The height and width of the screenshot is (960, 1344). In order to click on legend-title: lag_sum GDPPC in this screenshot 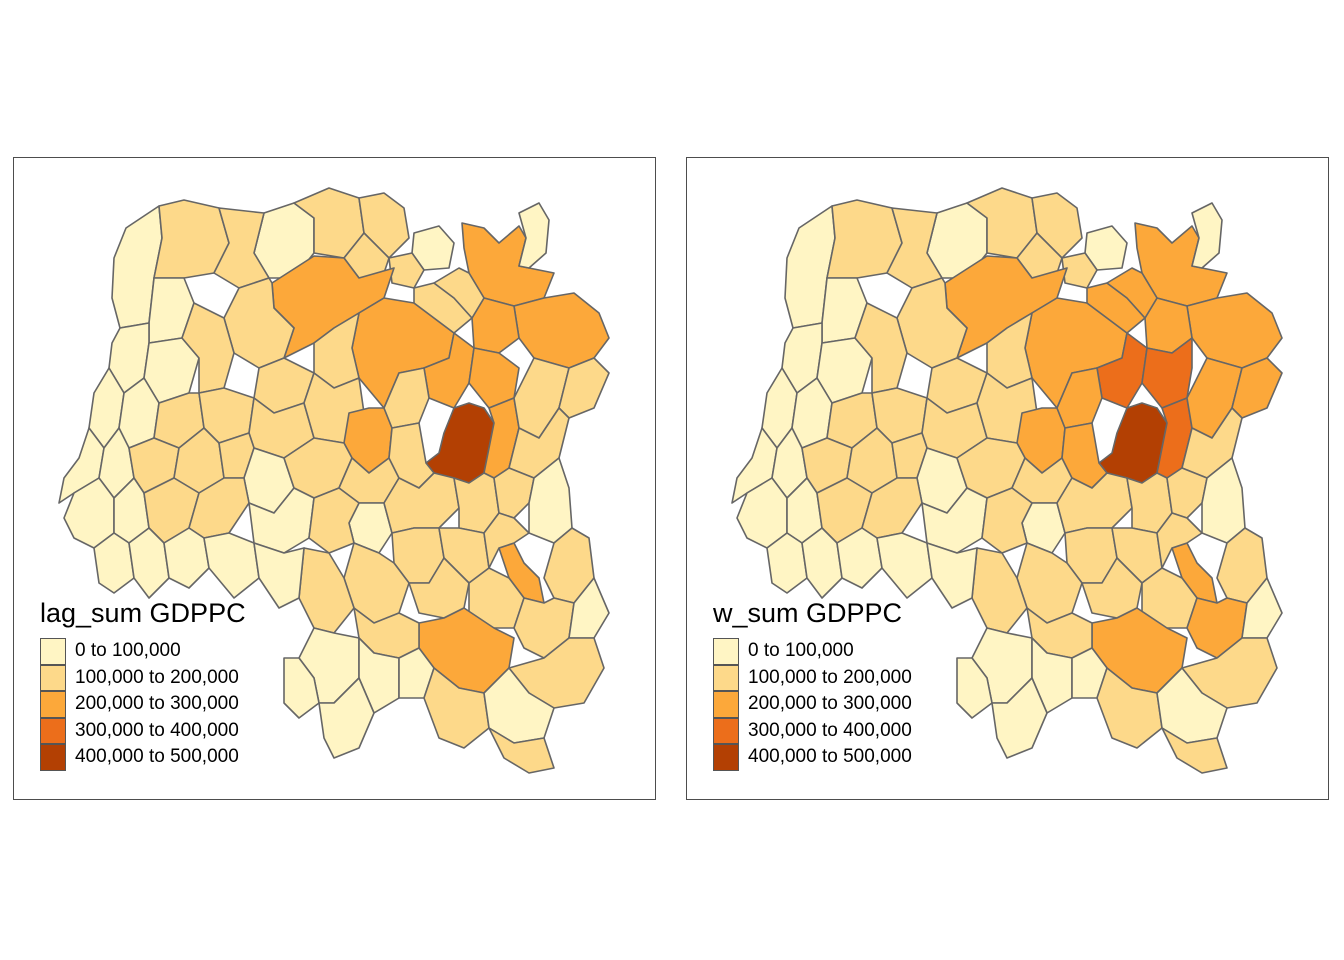, I will do `click(143, 613)`.